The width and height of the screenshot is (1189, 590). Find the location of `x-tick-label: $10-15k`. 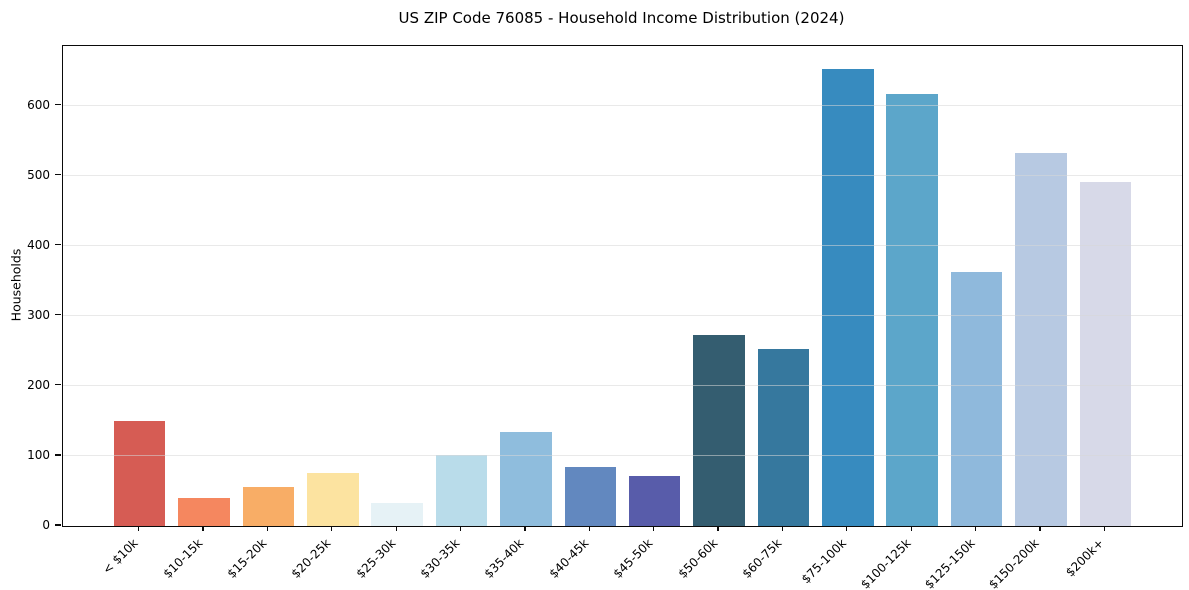

x-tick-label: $10-15k is located at coordinates (182, 558).